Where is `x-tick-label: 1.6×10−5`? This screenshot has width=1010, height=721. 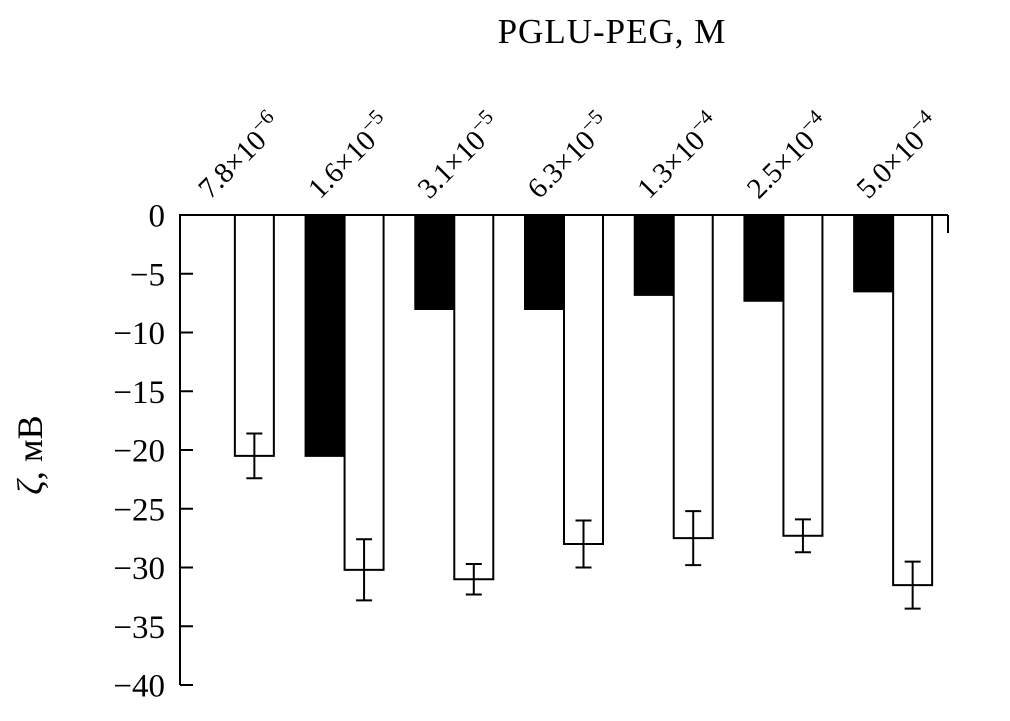
x-tick-label: 1.6×10−5 is located at coordinates (348, 155).